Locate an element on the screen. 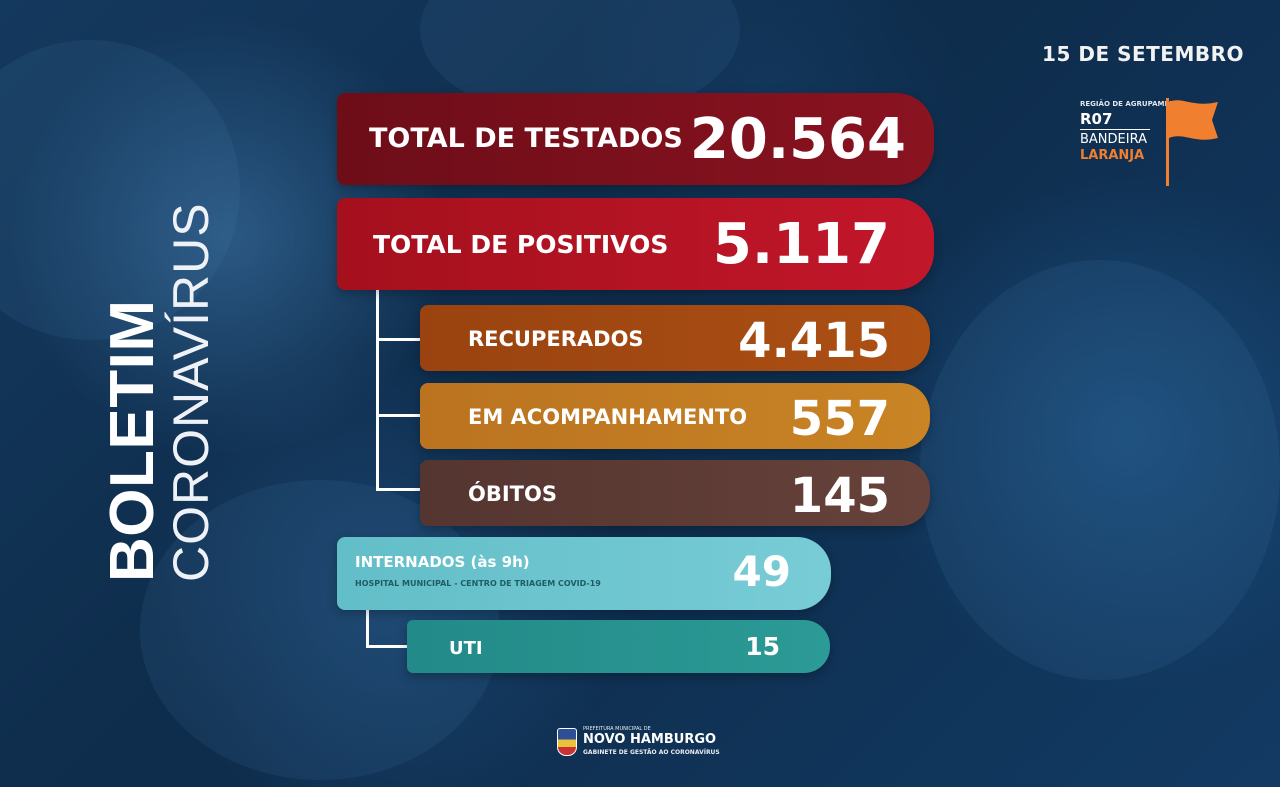  internados-label: INTERNADOS (às 9h) is located at coordinates (442, 562).